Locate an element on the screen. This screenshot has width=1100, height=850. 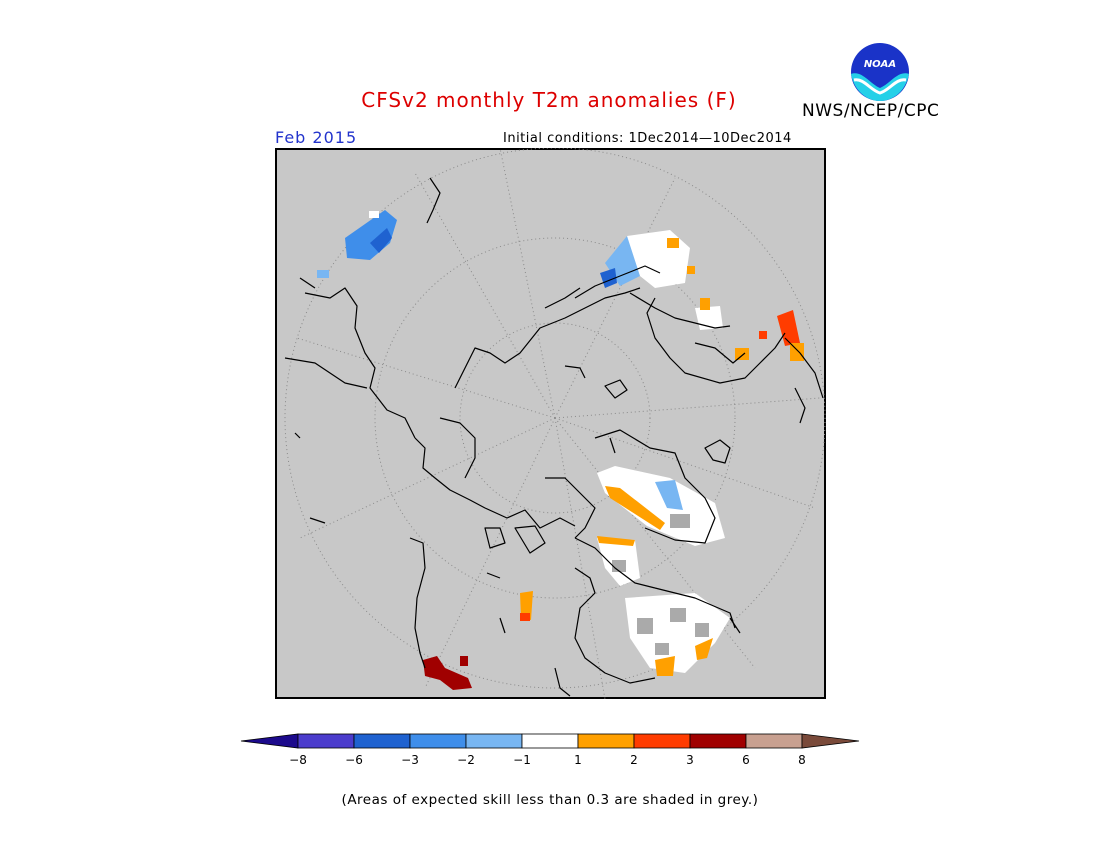
map-title: CFSv2 monthly T2m anomalies (F) is located at coordinates (550, 100).